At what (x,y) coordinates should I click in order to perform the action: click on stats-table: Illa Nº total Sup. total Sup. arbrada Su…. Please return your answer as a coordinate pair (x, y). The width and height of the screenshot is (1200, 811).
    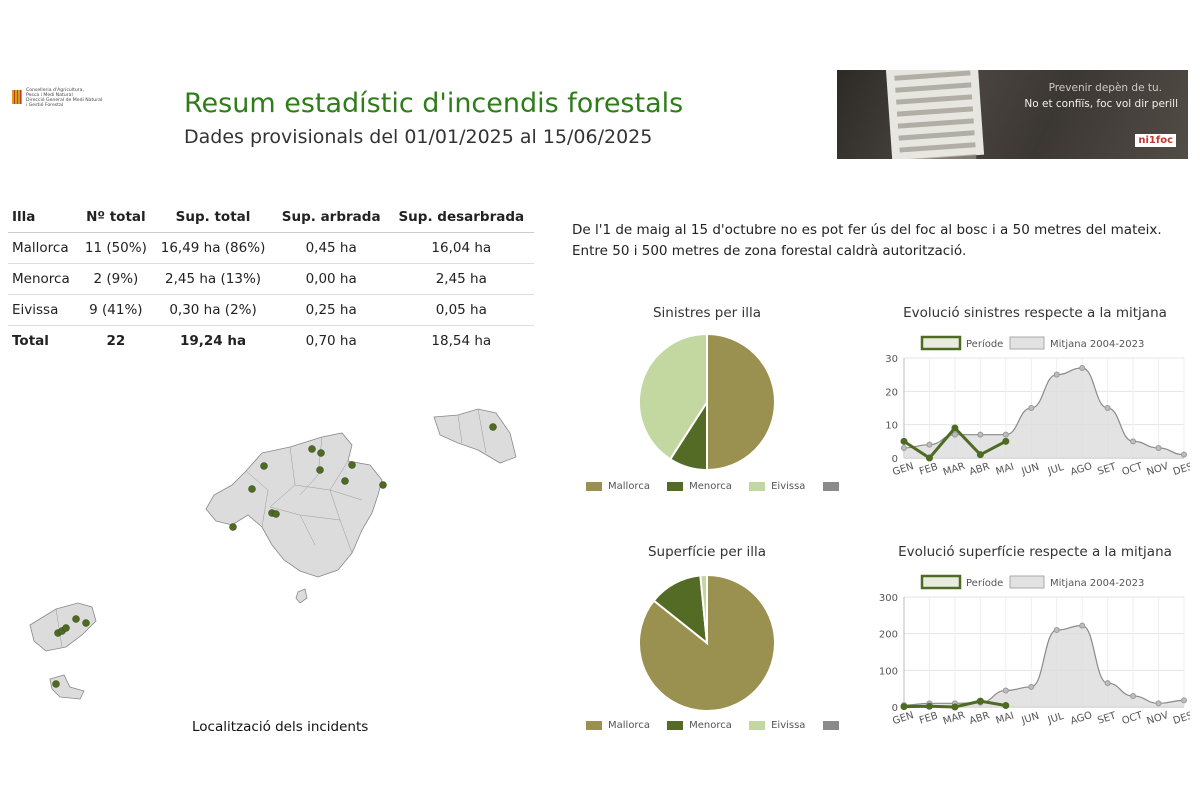
    Looking at the image, I should click on (271, 279).